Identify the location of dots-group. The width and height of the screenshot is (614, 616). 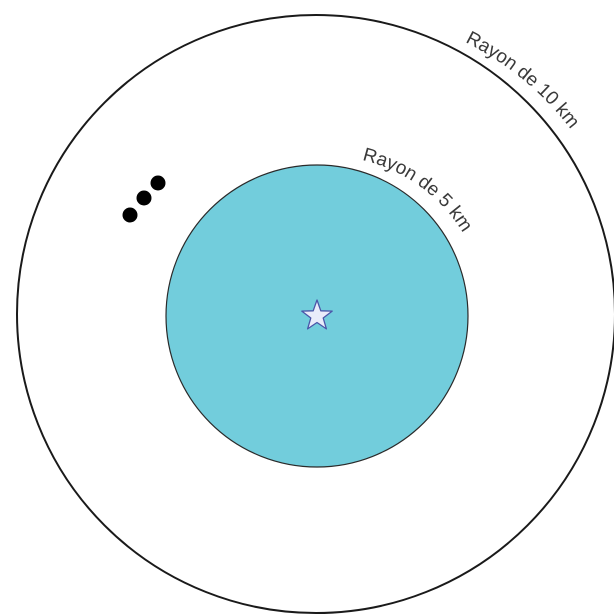
(144, 199).